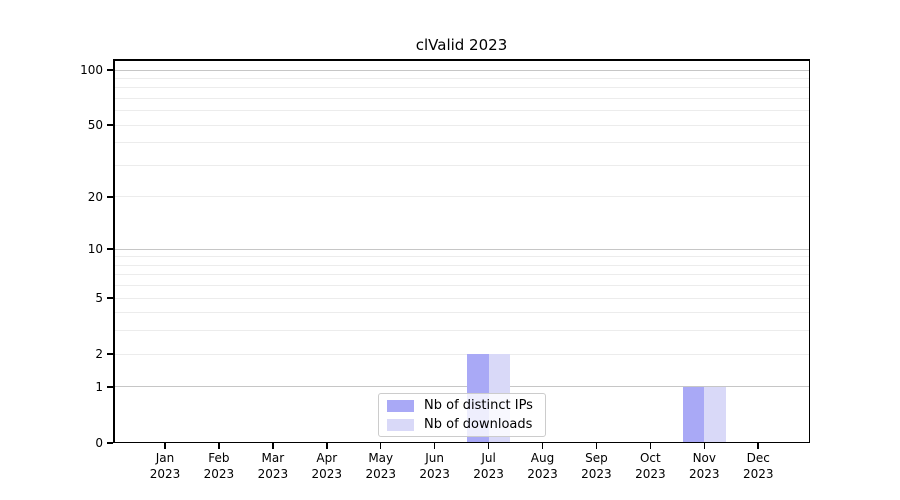  I want to click on x-tick-jul, so click(488, 446).